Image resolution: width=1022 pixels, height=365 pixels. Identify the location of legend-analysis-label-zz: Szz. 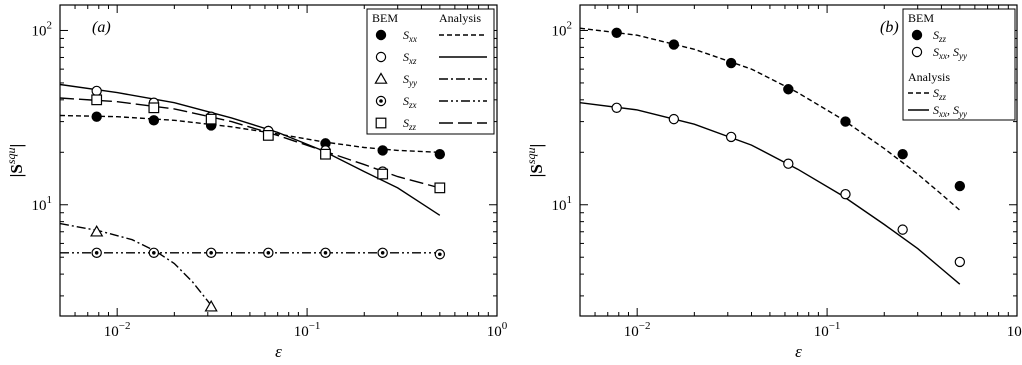
(940, 94).